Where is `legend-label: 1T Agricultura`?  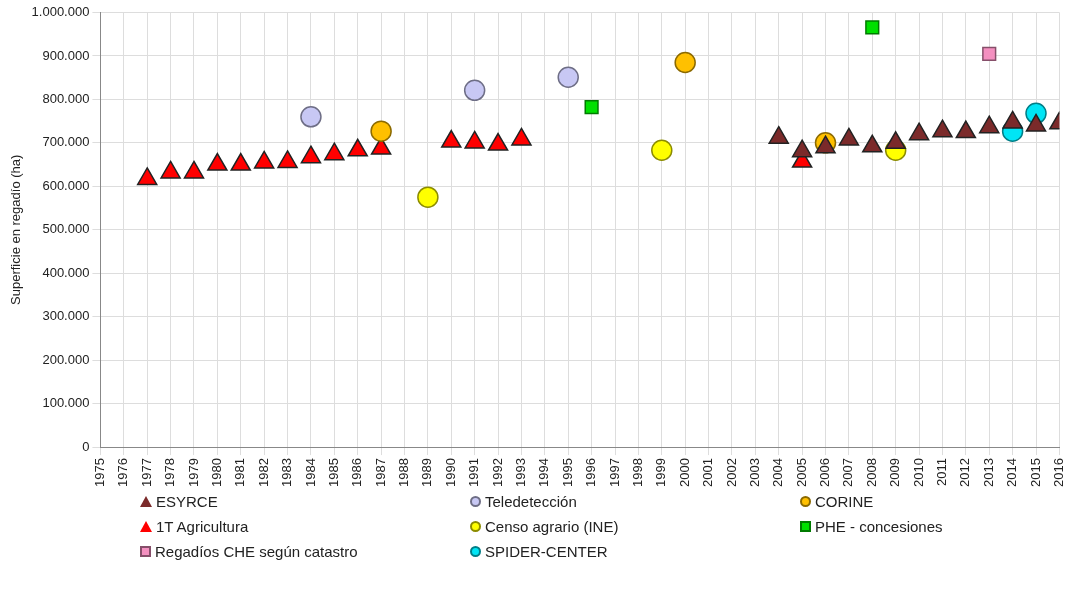 legend-label: 1T Agricultura is located at coordinates (202, 526).